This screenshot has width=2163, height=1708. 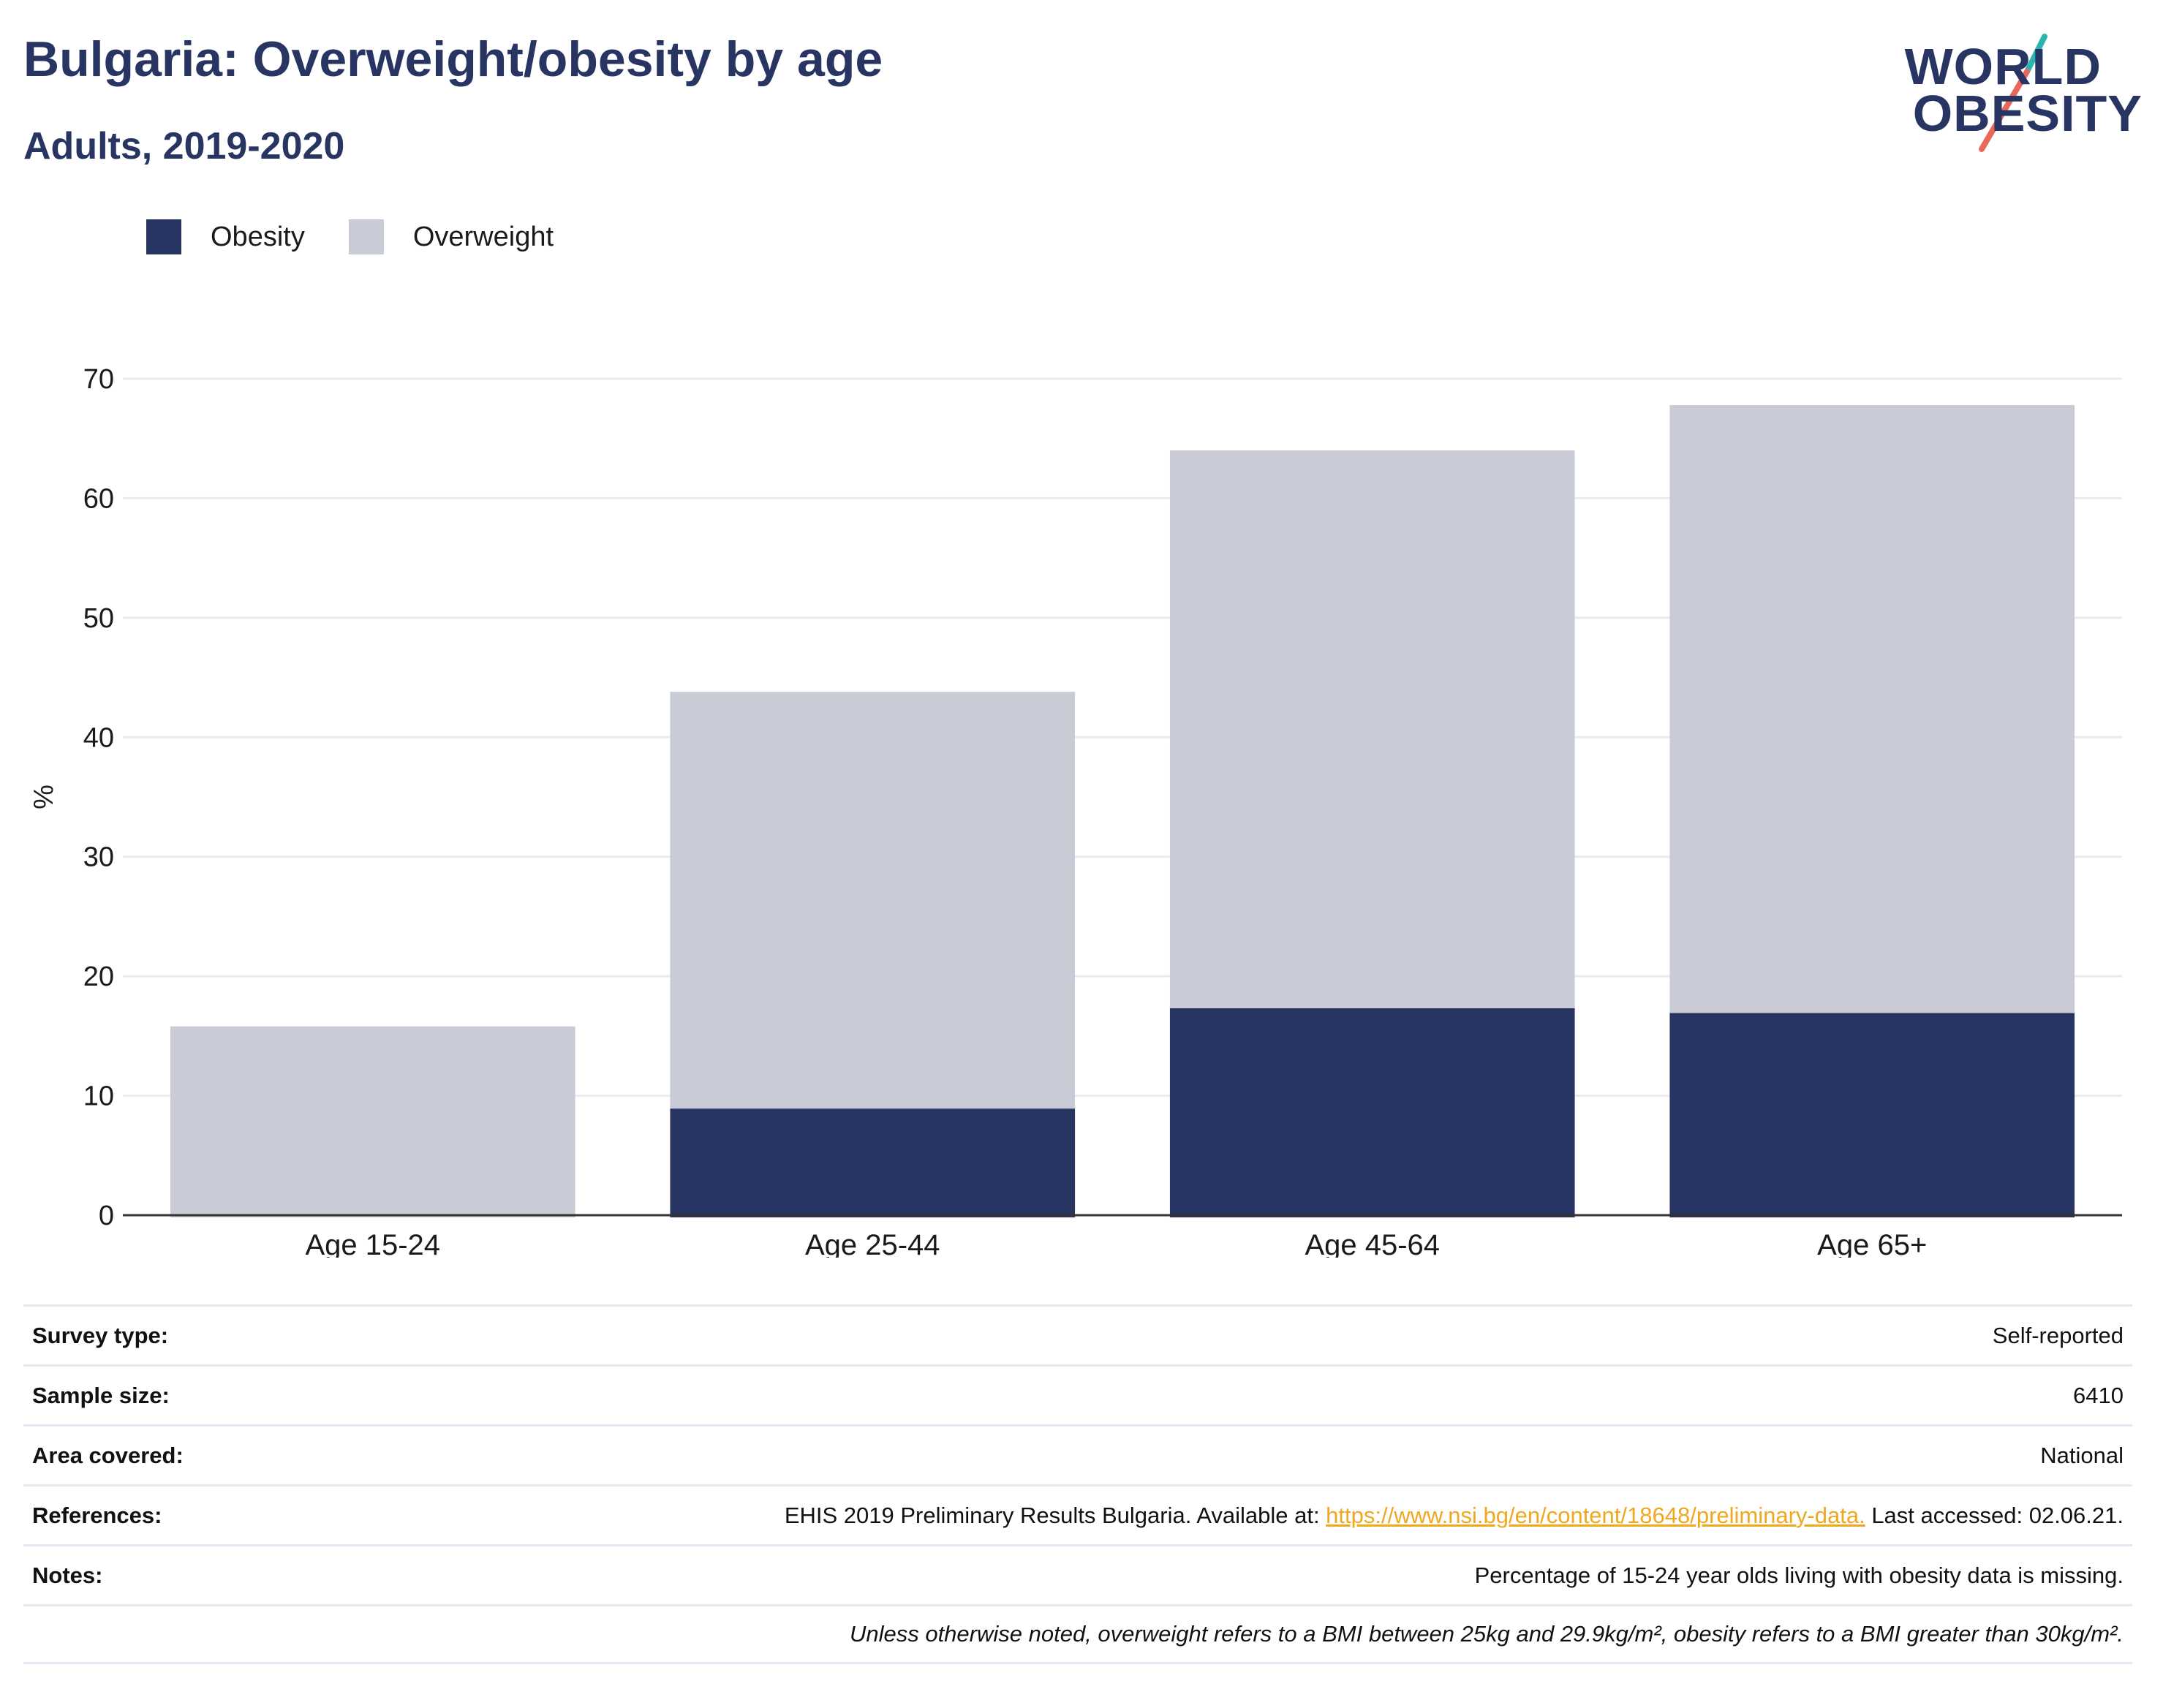 I want to click on info-row-sample-size: Sample size: 6410, so click(x=1078, y=1394).